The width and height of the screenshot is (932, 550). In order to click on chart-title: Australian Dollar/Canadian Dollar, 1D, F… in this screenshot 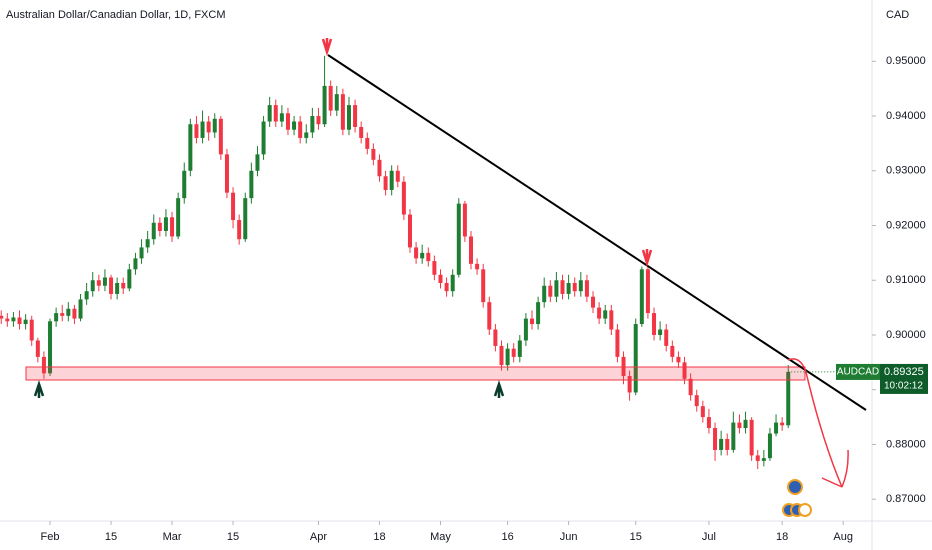, I will do `click(115, 15)`.